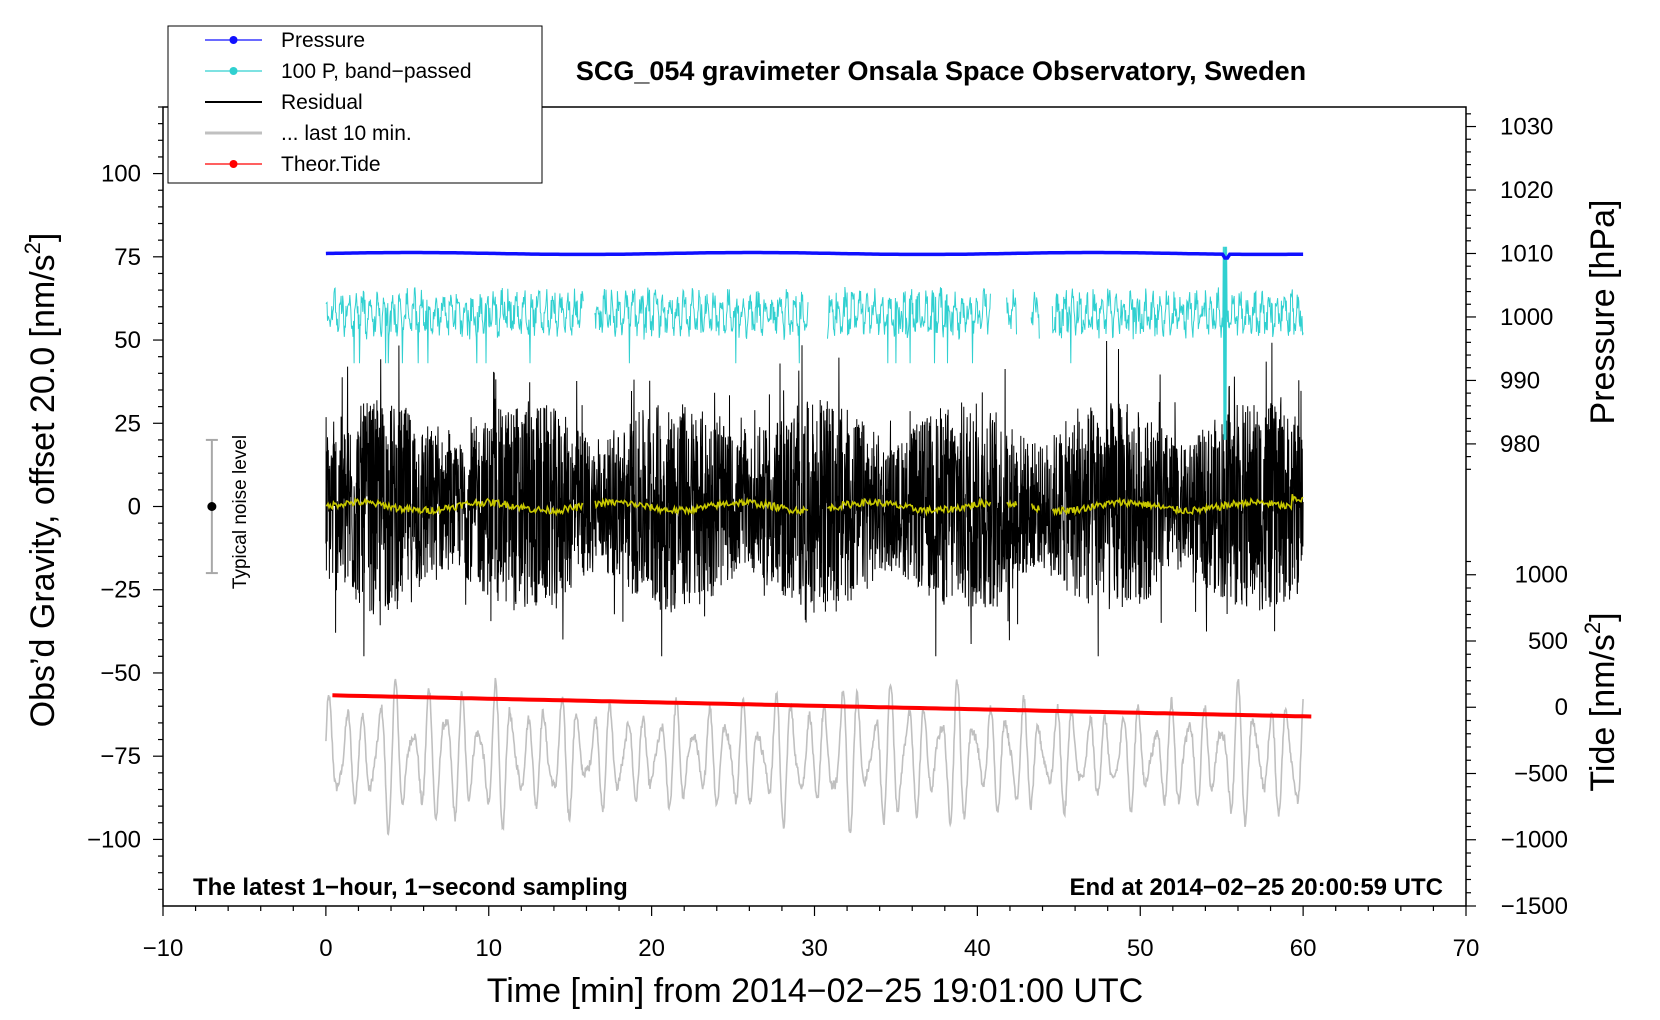  I want to click on legend-label: 100 P, band−passed, so click(376, 71).